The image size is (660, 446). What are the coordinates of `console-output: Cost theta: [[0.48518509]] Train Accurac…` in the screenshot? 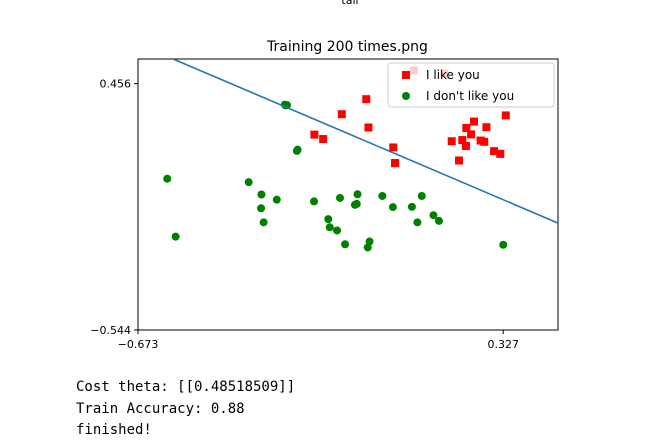 It's located at (185, 409).